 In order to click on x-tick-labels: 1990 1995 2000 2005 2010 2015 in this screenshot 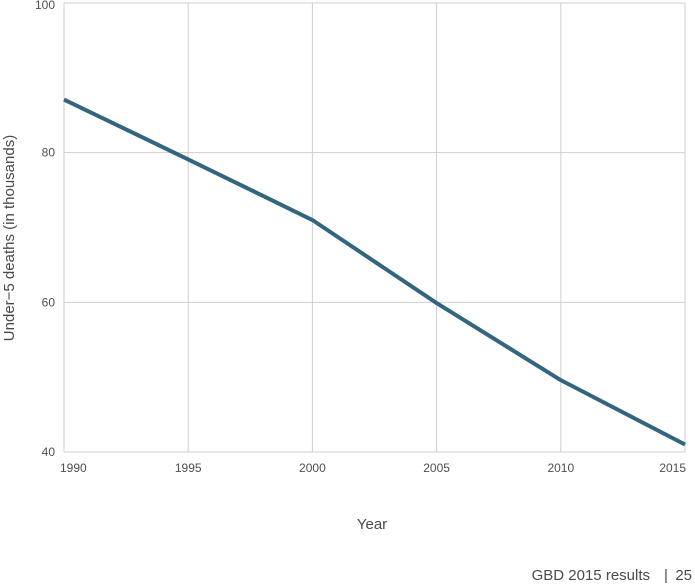, I will do `click(373, 468)`.